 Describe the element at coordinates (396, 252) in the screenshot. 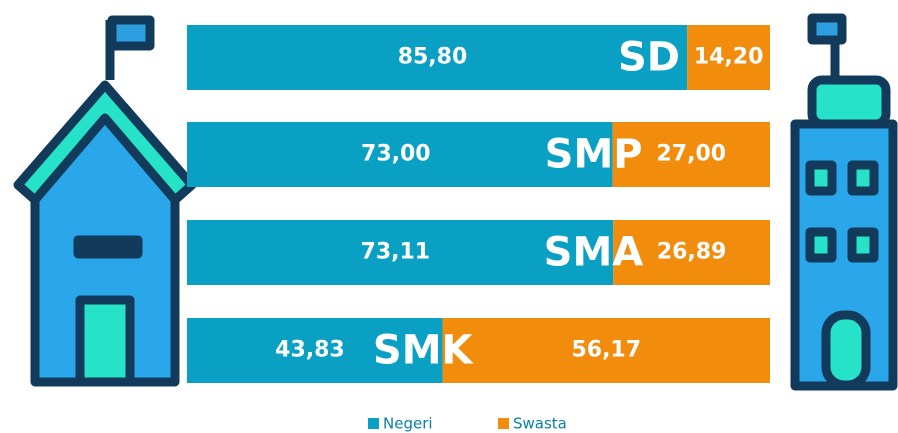

I see `value-label: 73,11` at that location.